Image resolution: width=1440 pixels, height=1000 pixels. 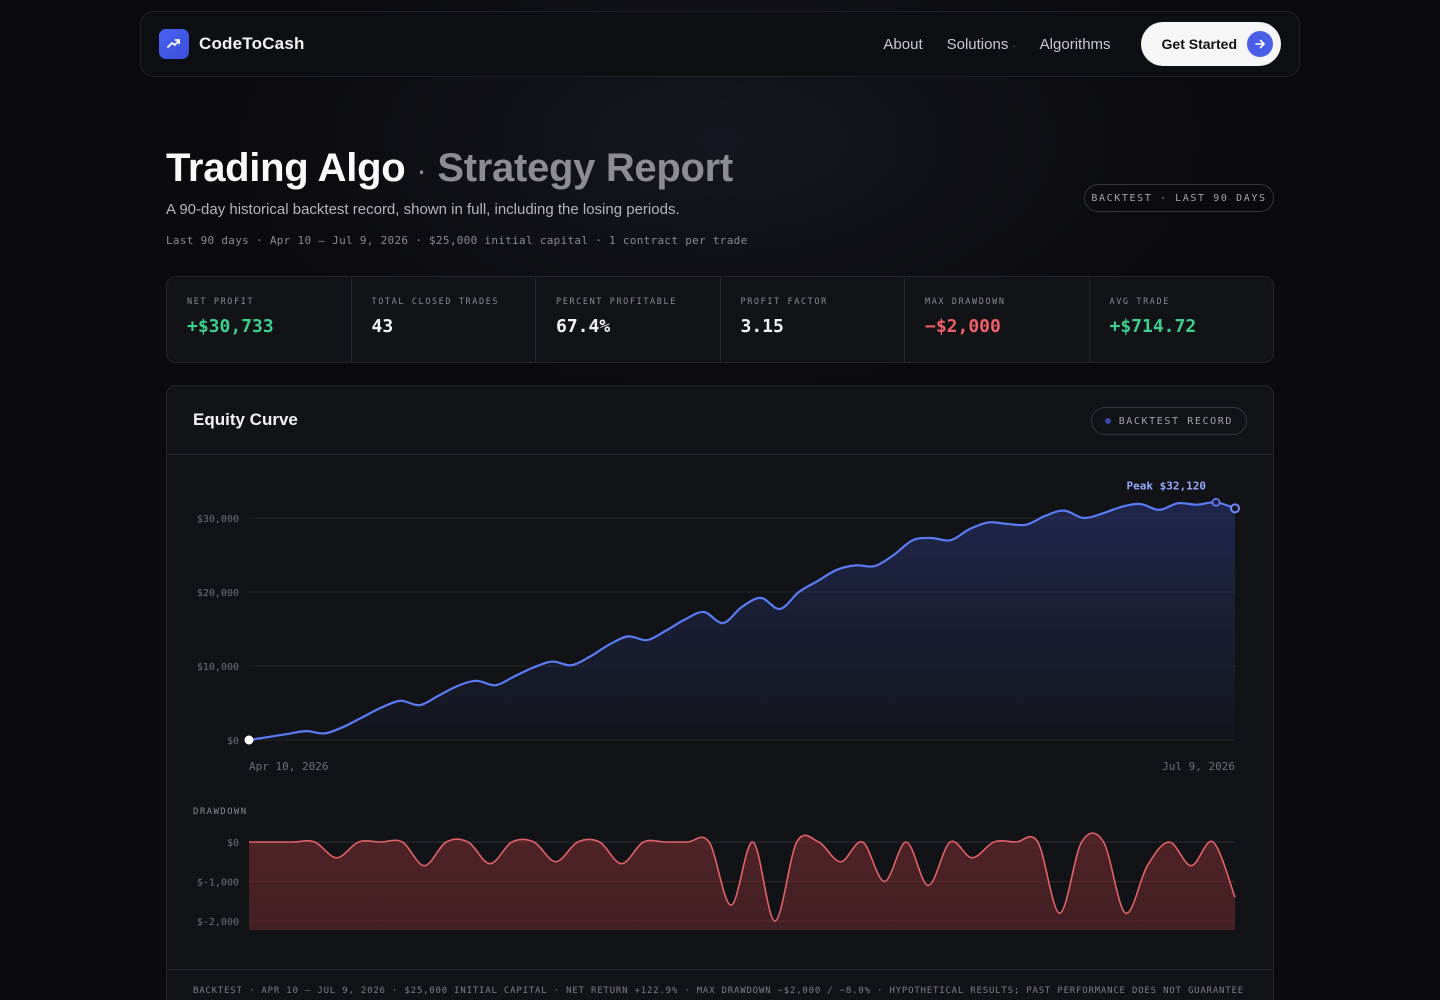 I want to click on nav-link-solutions: Solutions ·, so click(x=981, y=44).